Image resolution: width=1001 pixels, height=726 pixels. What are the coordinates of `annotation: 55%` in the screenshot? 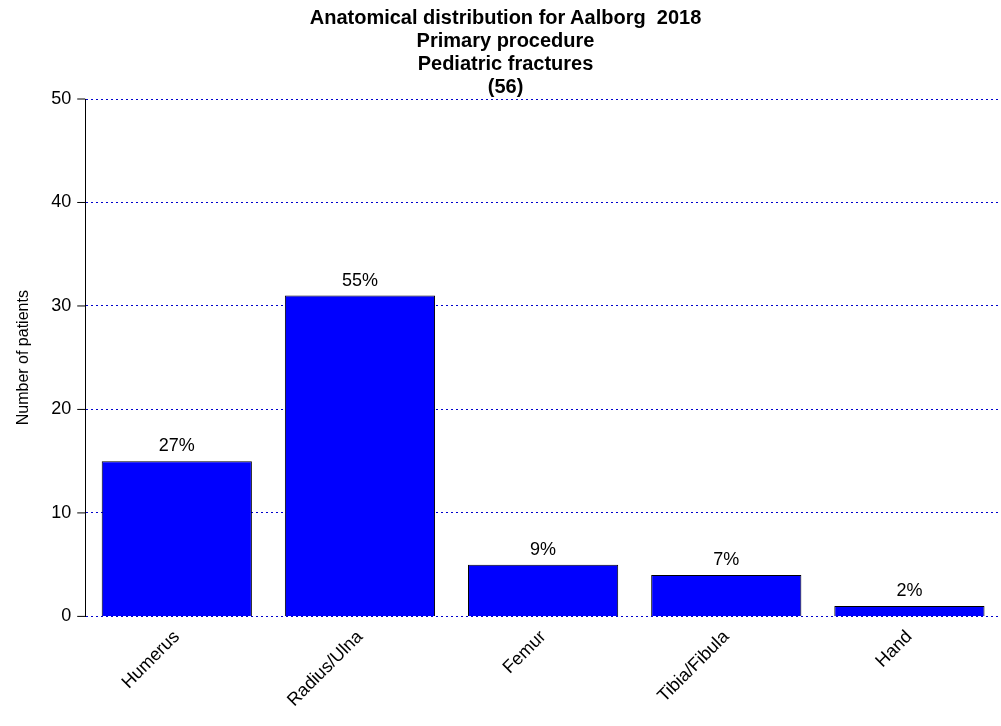 It's located at (359, 279).